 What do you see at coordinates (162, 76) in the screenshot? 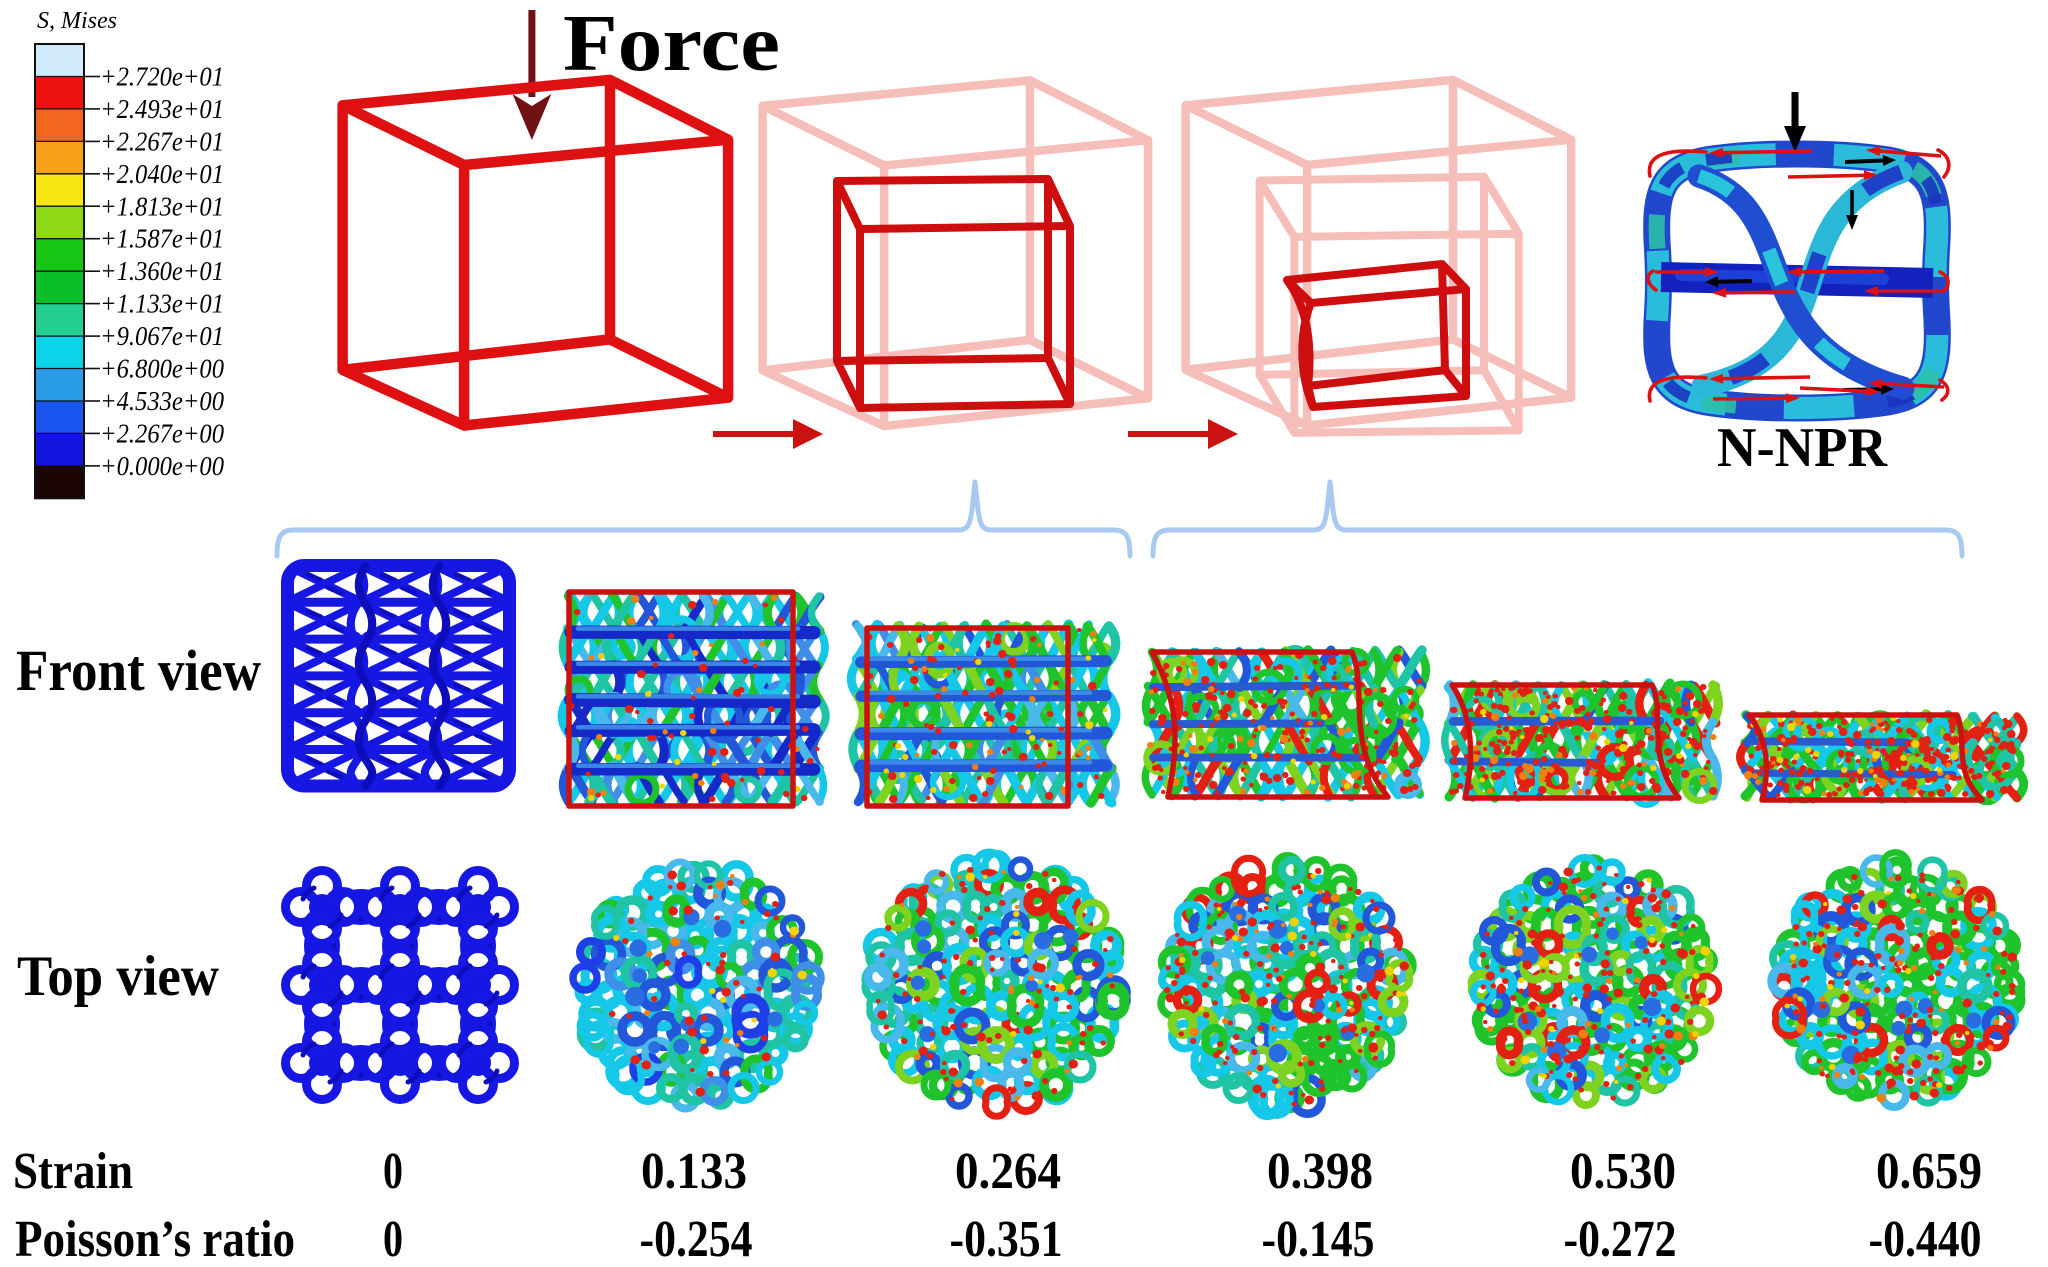
I see `svg-text: +2.720e+01` at bounding box center [162, 76].